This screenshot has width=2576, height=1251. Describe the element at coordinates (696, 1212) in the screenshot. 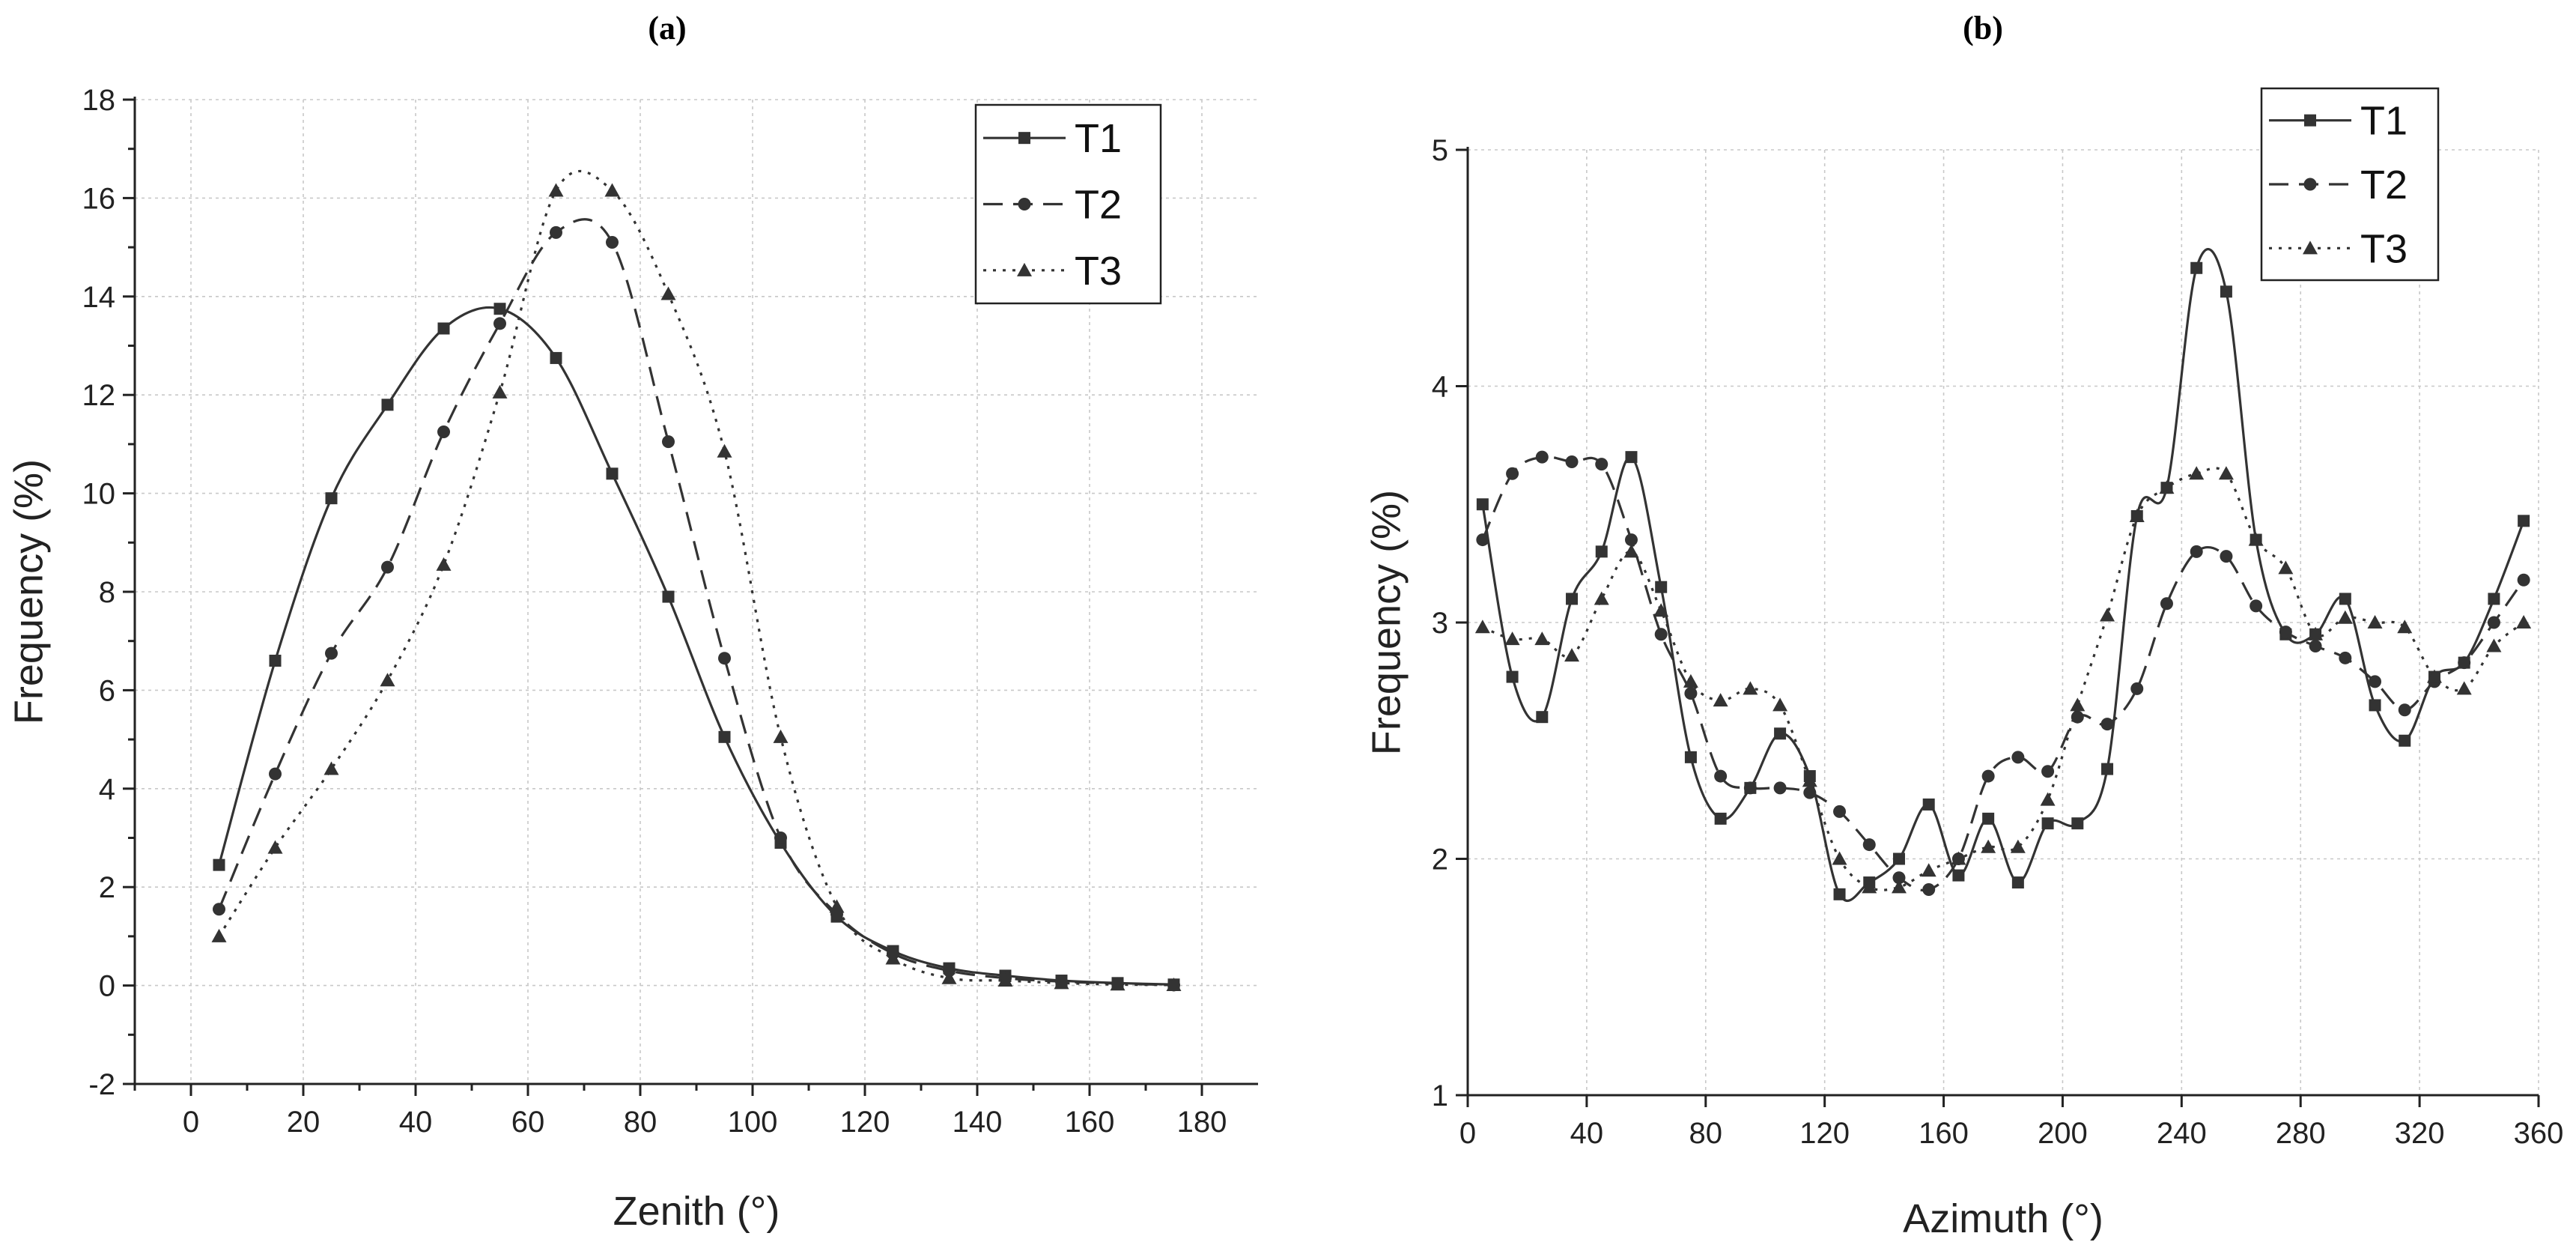

I see `x-axis-title: Zenith (°)` at that location.